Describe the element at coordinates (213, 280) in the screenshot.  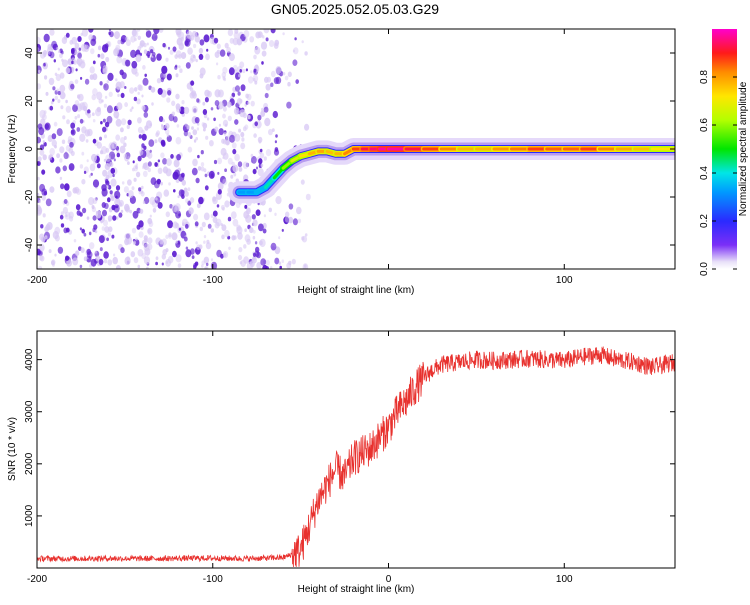
I see `x-tick-label: -100` at that location.